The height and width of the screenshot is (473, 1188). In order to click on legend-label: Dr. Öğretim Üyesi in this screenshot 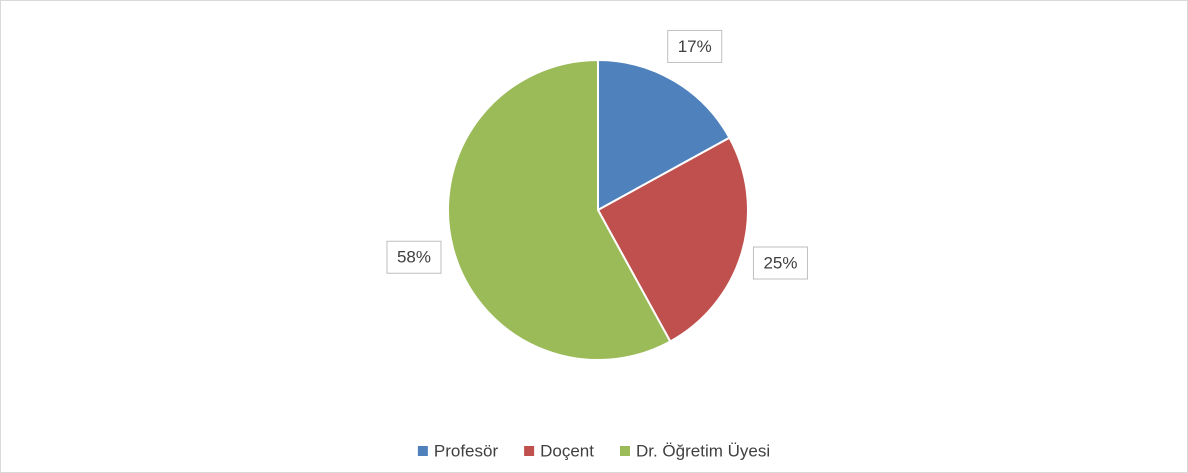, I will do `click(703, 450)`.